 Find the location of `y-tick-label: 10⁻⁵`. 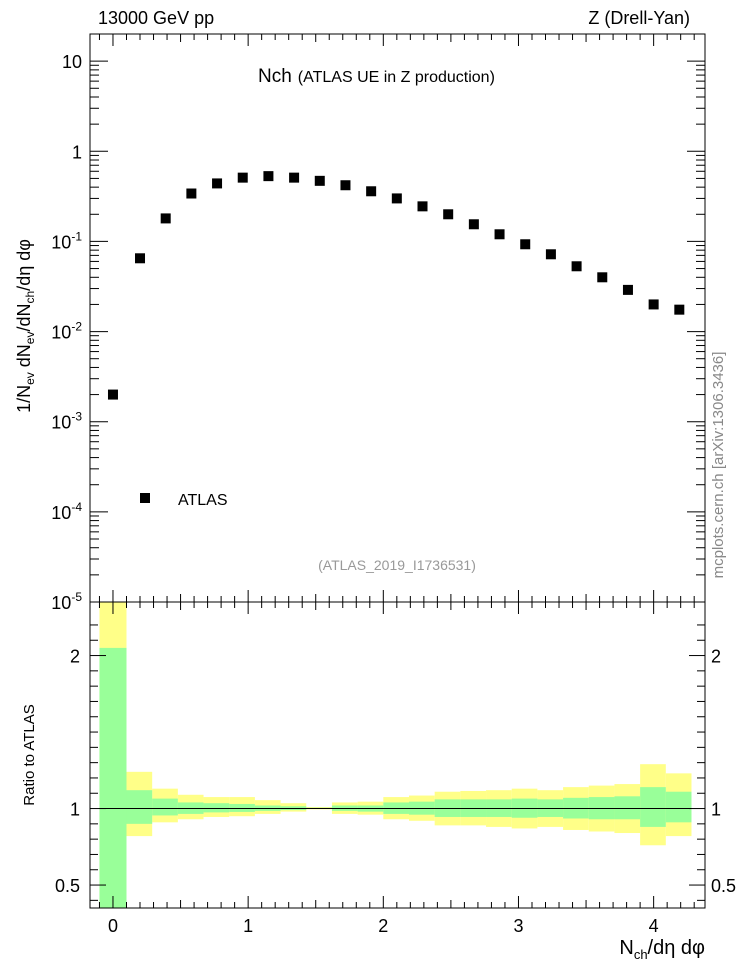

y-tick-label: 10⁻⁵ is located at coordinates (66, 601).